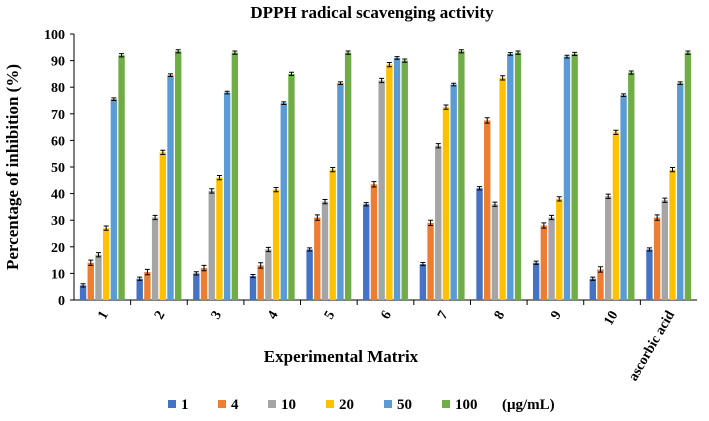 The image size is (709, 421). What do you see at coordinates (466, 405) in the screenshot?
I see `legend-label: 100` at bounding box center [466, 405].